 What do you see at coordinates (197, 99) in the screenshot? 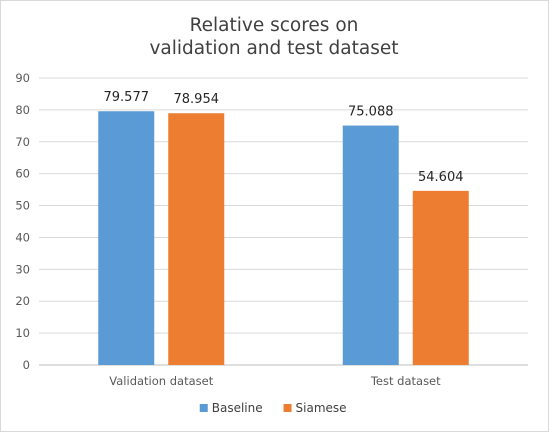
I see `data-label: 78.954` at bounding box center [197, 99].